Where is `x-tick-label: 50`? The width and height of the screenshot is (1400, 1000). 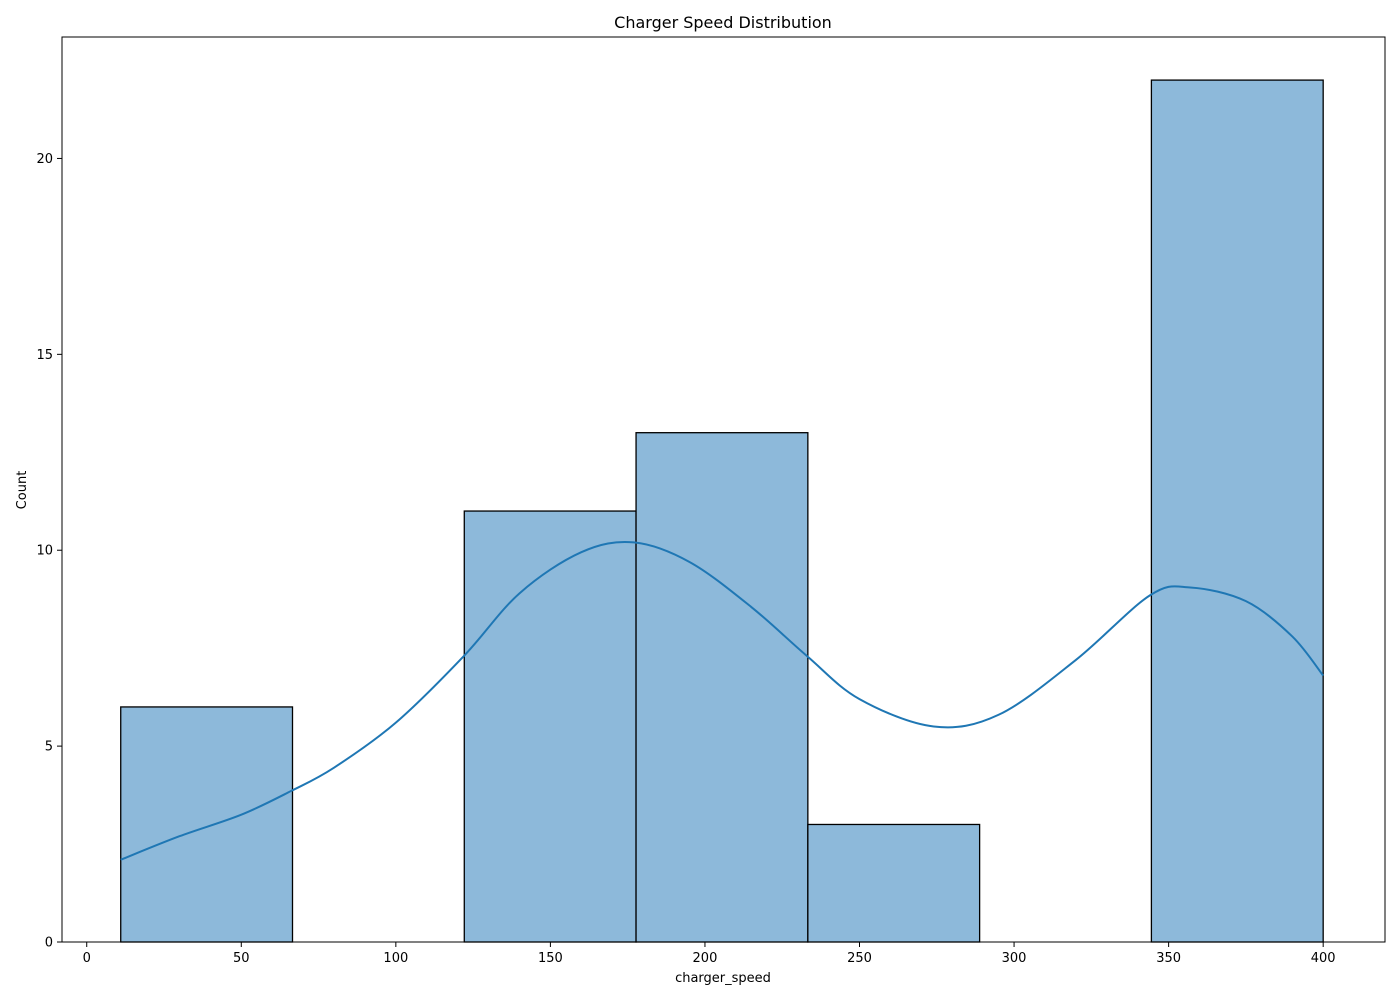
x-tick-label: 50 is located at coordinates (241, 958).